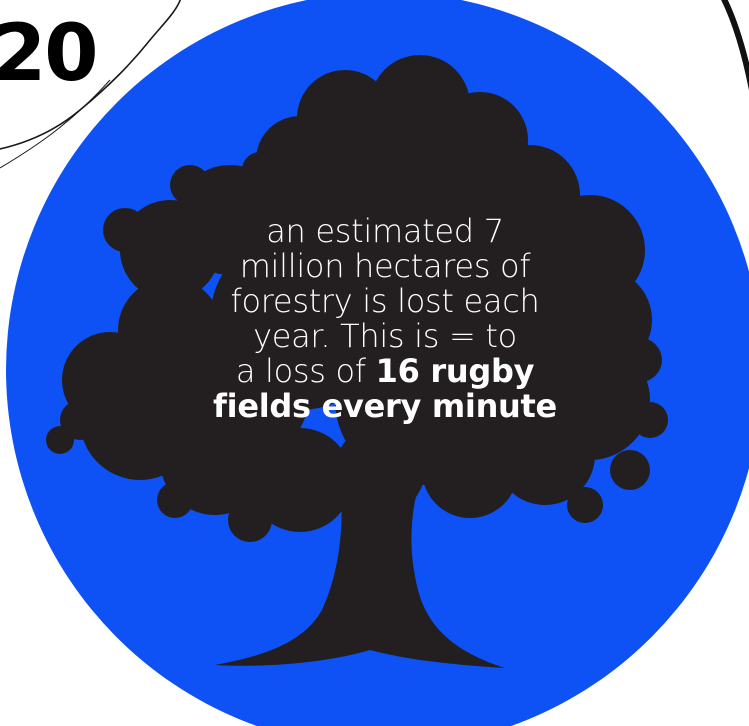 The image size is (749, 726). What do you see at coordinates (455, 371) in the screenshot?
I see `fact-highlight-rugby: 16 rugby` at bounding box center [455, 371].